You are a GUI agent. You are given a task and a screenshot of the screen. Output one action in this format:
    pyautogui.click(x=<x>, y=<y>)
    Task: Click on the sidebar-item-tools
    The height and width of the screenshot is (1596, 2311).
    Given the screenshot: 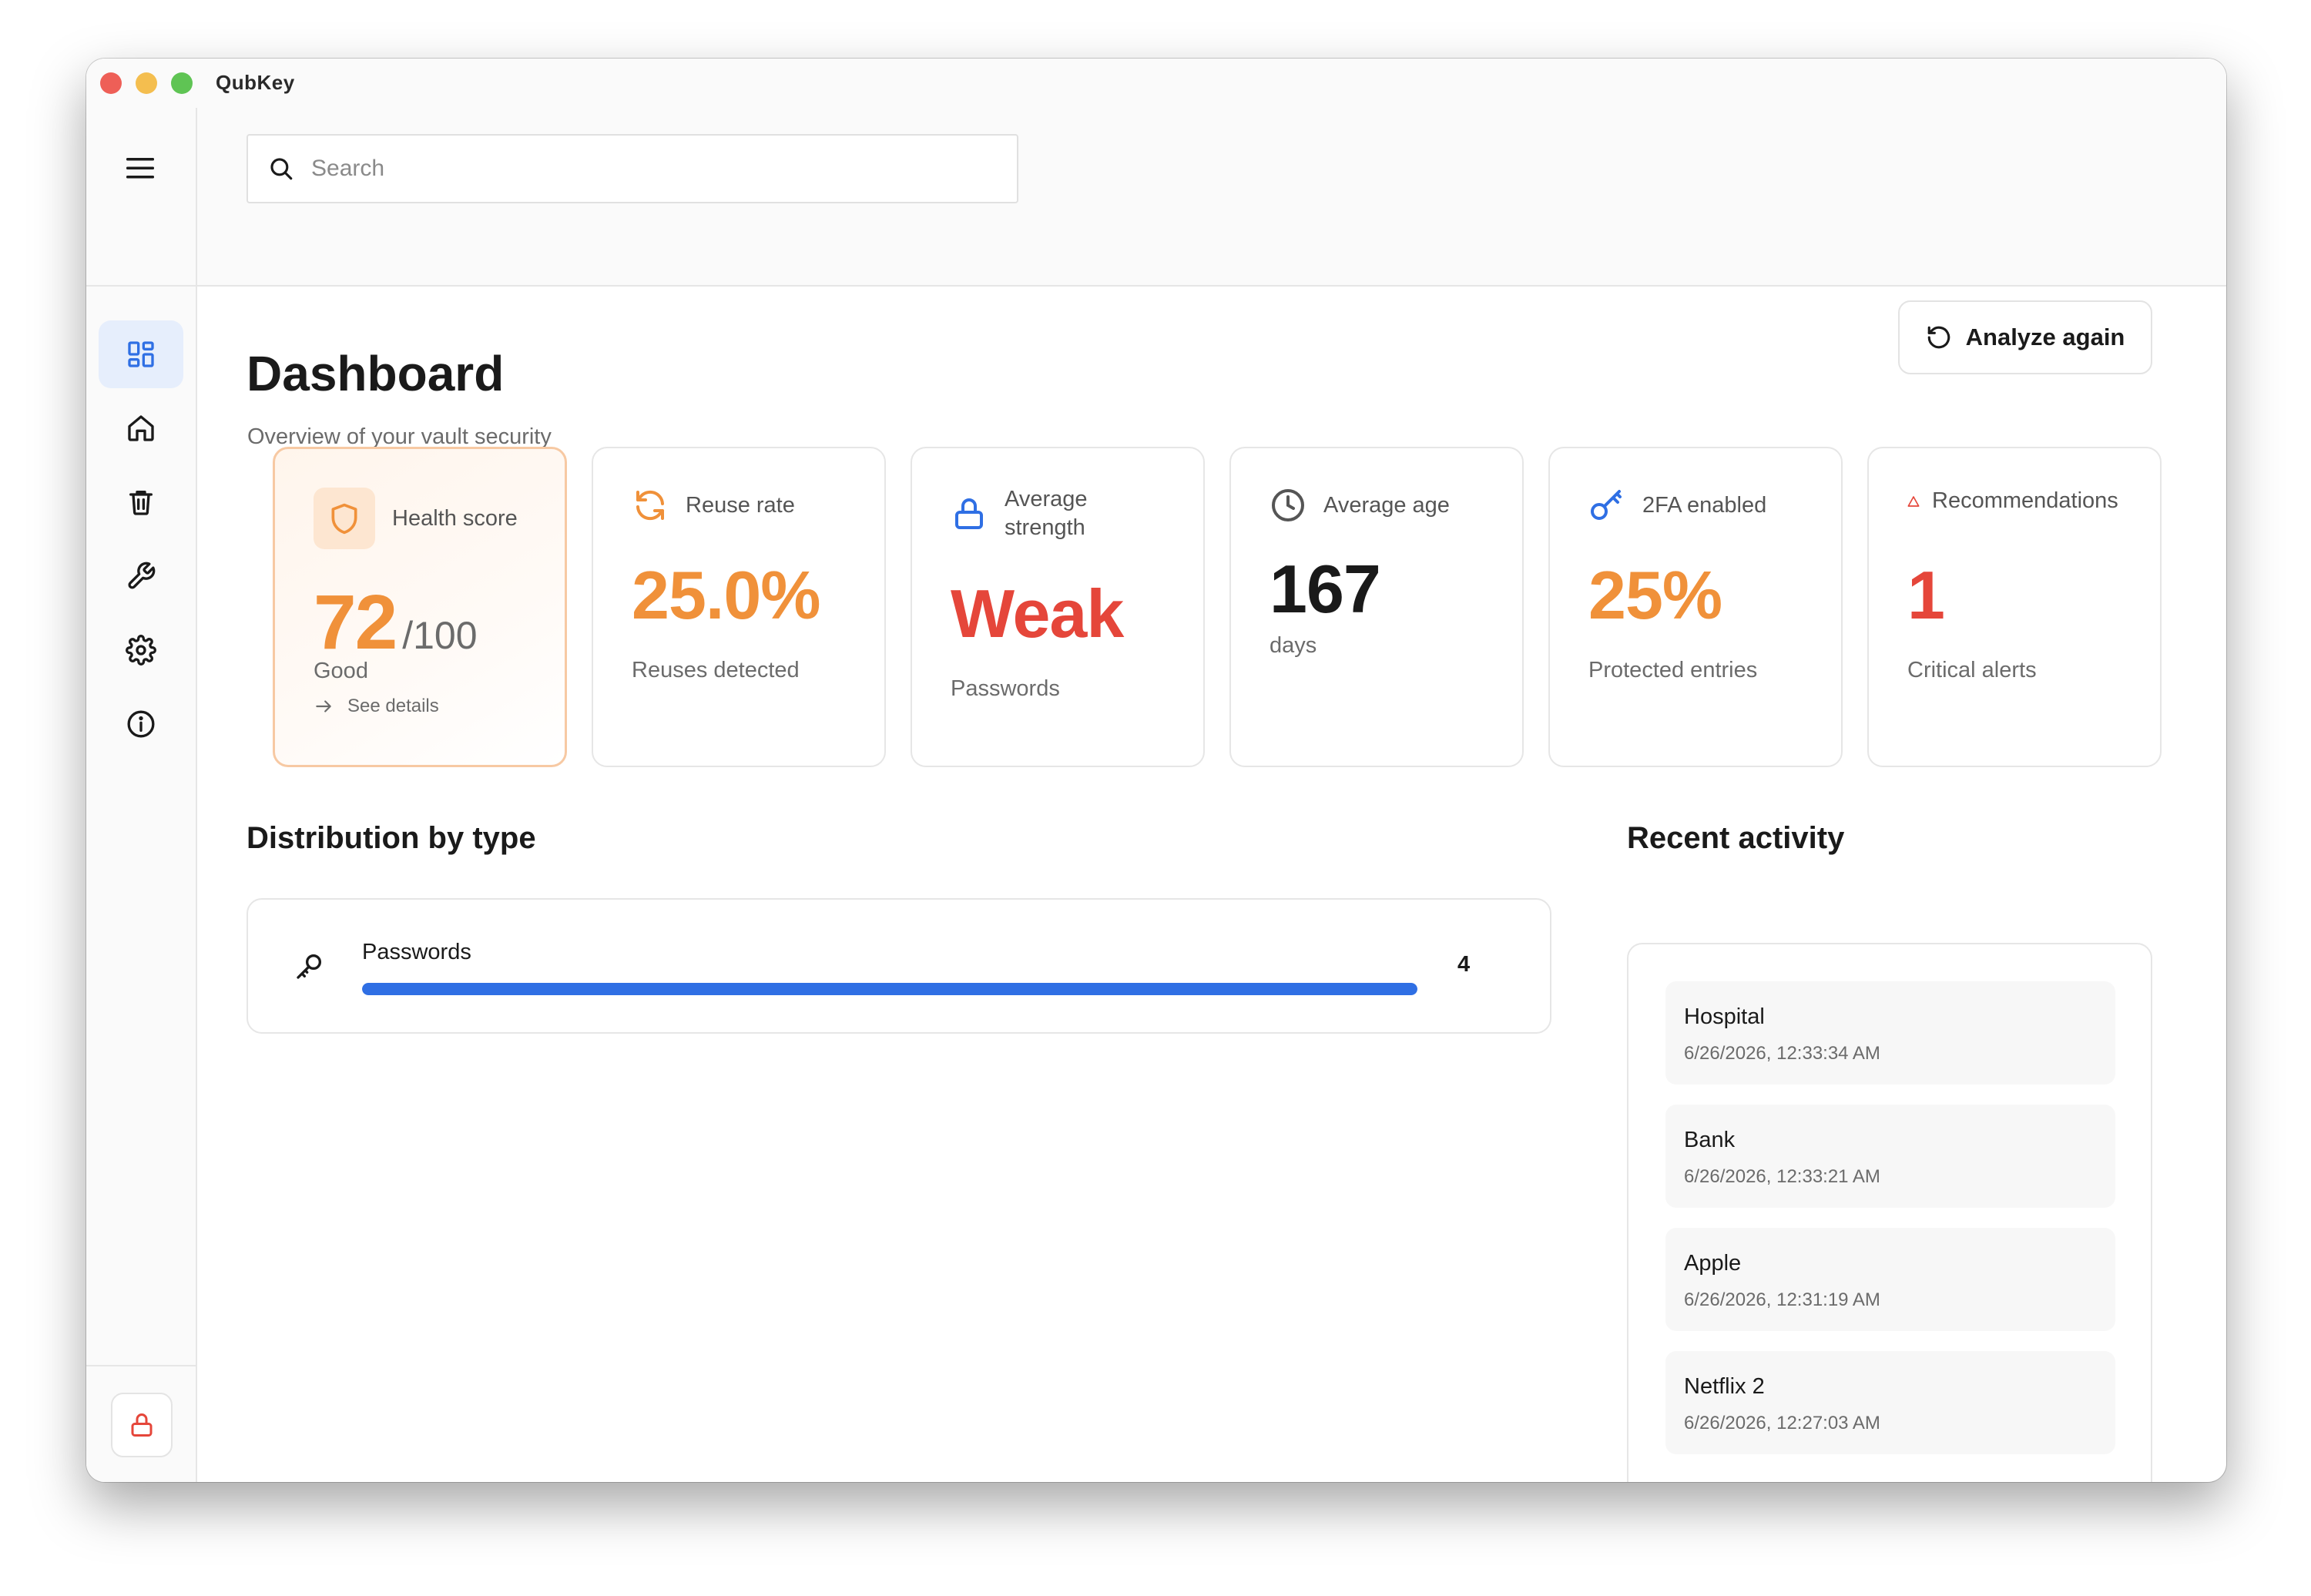 What is the action you would take?
    pyautogui.click(x=141, y=576)
    